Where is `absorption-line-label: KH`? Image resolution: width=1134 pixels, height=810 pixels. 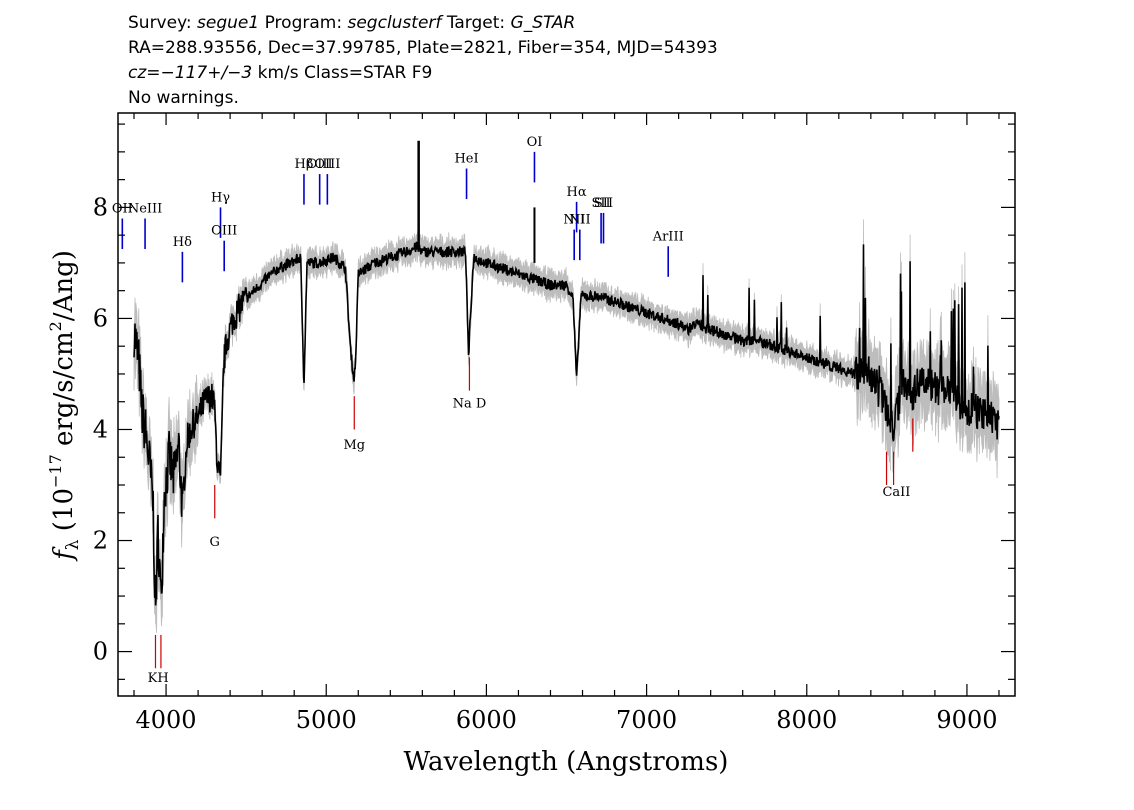
absorption-line-label: KH is located at coordinates (158, 678).